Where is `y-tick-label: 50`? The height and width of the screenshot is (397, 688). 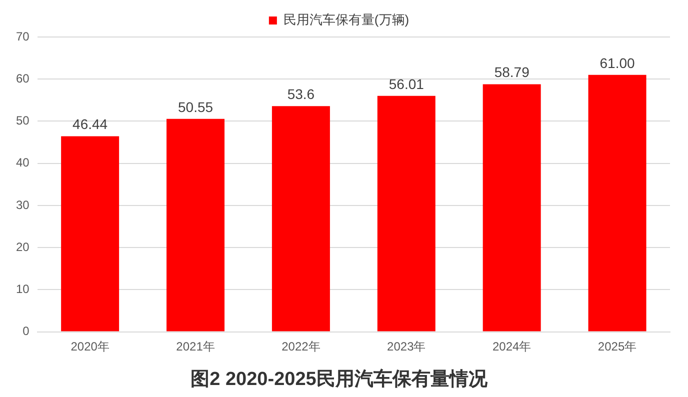 y-tick-label: 50 is located at coordinates (23, 121).